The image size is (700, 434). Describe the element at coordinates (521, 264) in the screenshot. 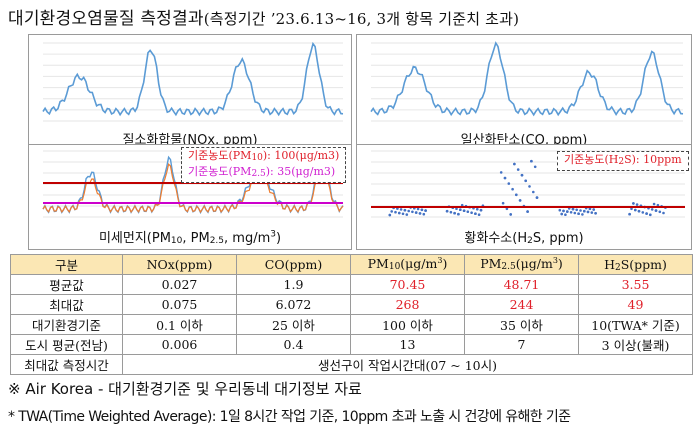

I see `header-pm25: PM2.5(μg/m3)` at that location.